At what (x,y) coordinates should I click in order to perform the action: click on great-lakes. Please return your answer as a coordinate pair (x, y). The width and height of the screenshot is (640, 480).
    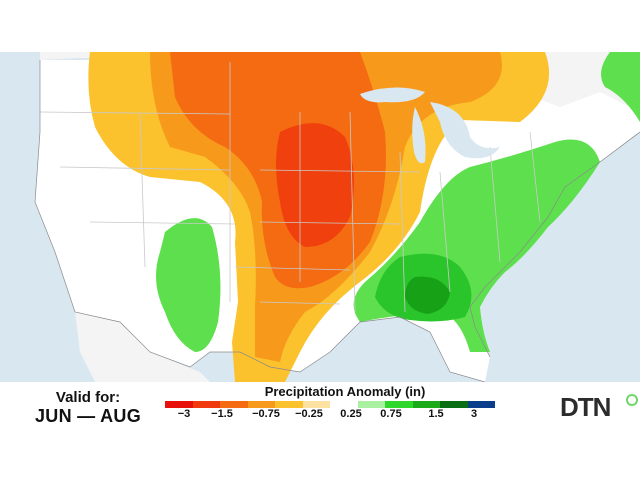
    Looking at the image, I should click on (430, 125).